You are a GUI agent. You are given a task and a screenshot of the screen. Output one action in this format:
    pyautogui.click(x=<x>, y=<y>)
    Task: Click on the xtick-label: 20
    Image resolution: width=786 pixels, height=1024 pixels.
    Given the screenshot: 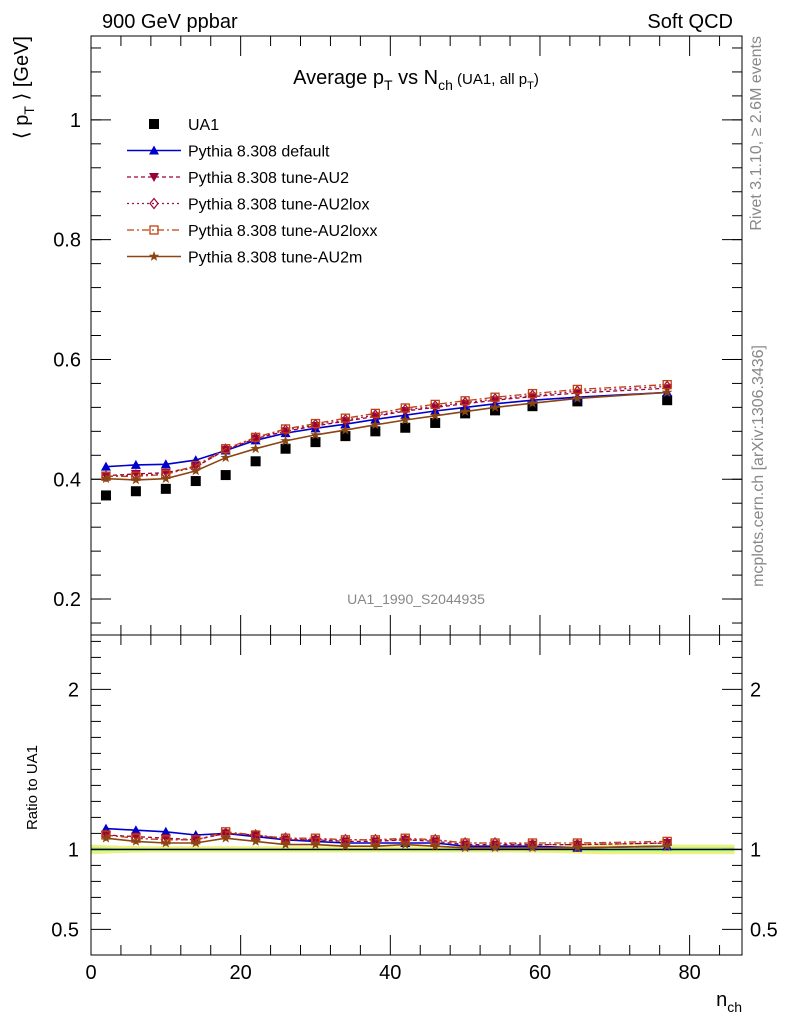 What is the action you would take?
    pyautogui.click(x=241, y=973)
    